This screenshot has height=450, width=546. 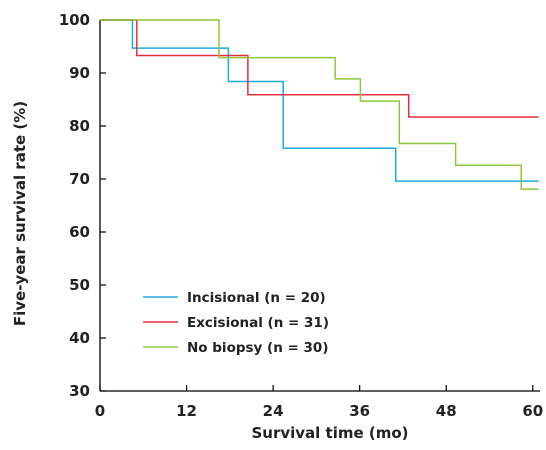 I want to click on x-axis-label: Survival time (mo), so click(x=329, y=433).